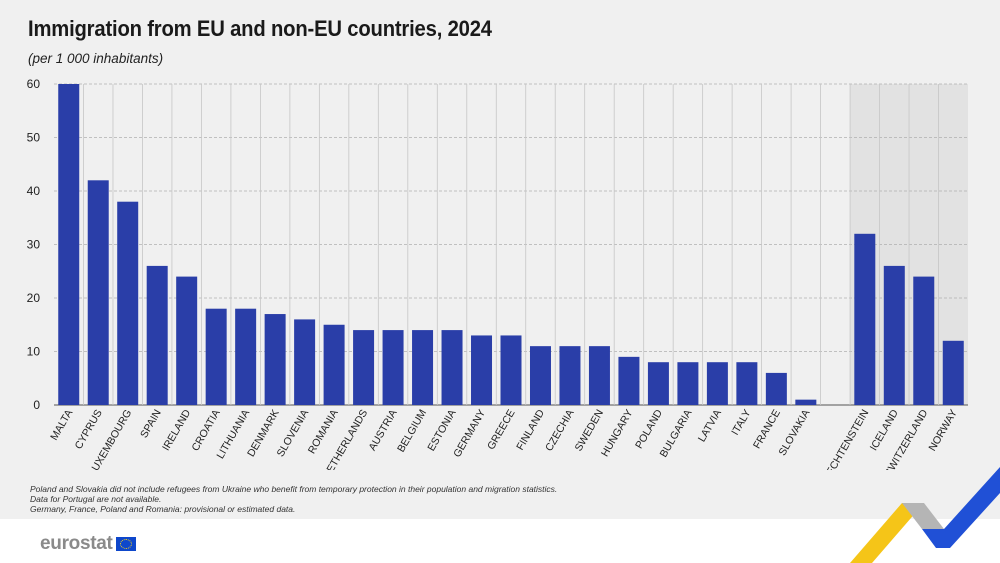  I want to click on eurostat-logo: eurostat, so click(88, 544).